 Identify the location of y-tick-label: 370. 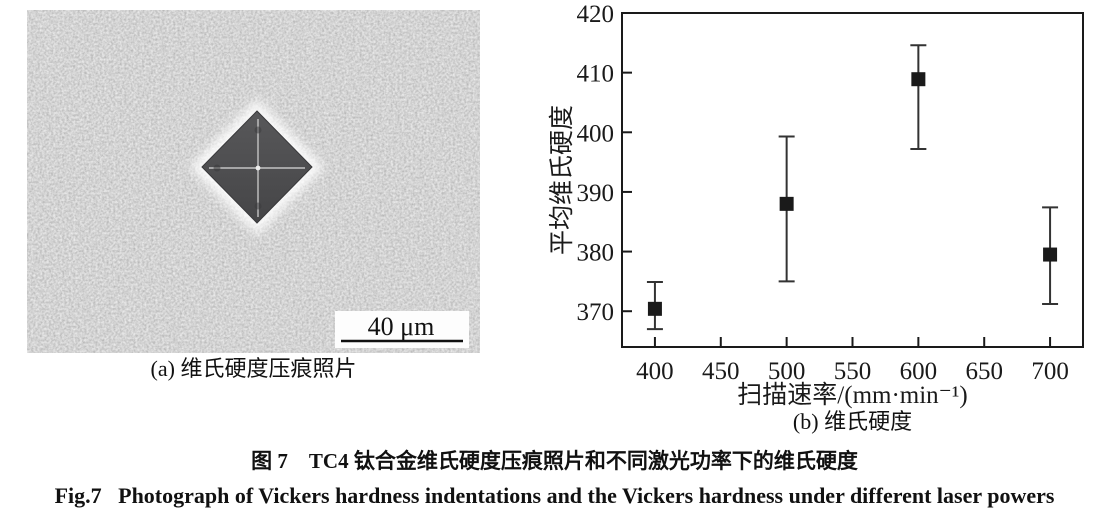
(596, 312).